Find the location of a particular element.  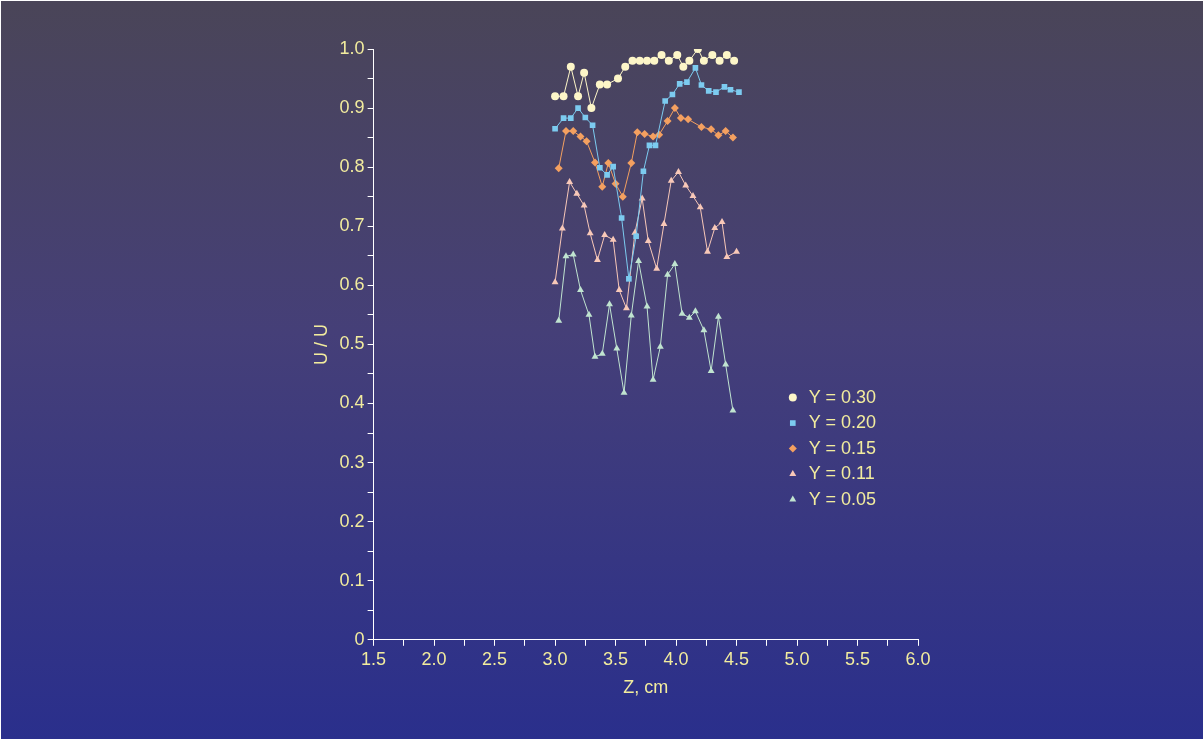

y-tick-label: 0.6 is located at coordinates (352, 284).